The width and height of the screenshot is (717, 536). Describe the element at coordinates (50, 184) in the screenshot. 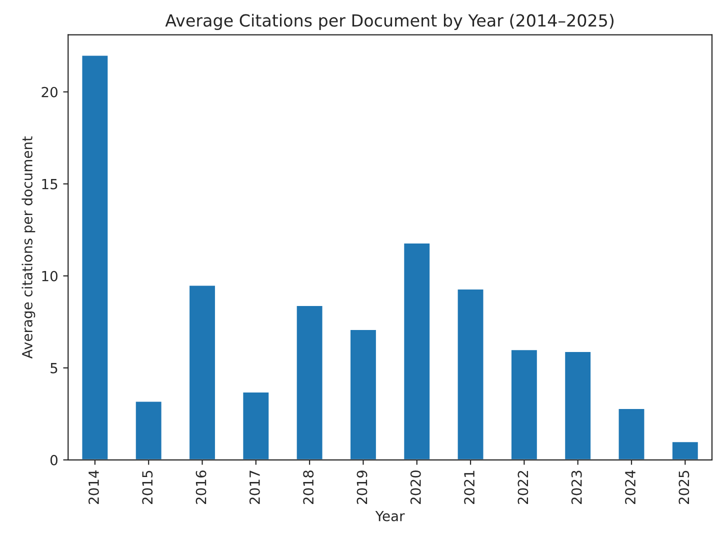

I see `y-tick-label: 15` at that location.